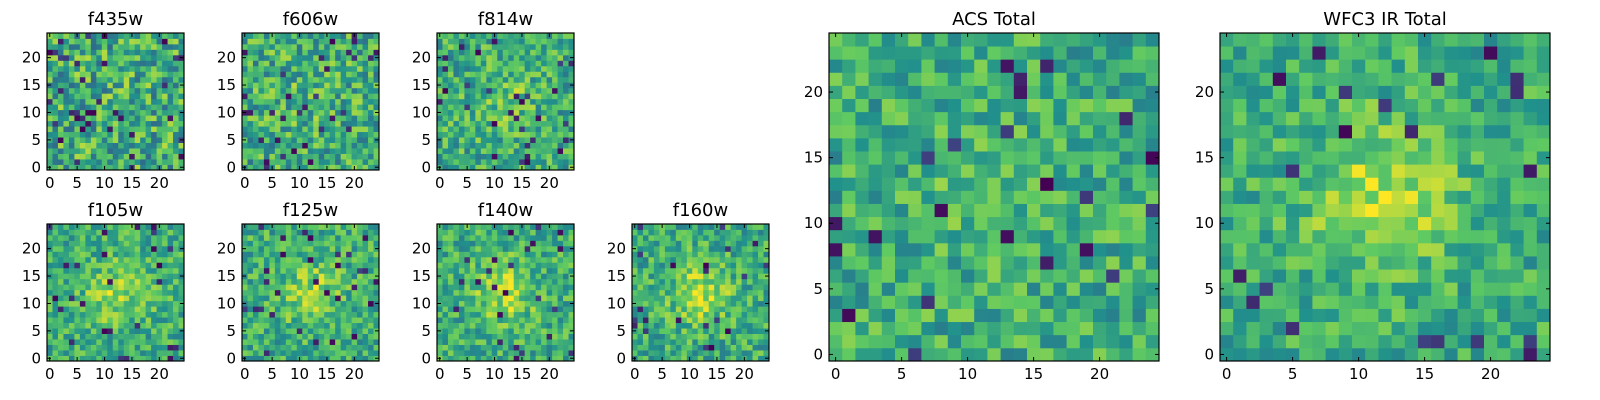  What do you see at coordinates (549, 374) in the screenshot?
I see `x-tick-label: 20` at bounding box center [549, 374].